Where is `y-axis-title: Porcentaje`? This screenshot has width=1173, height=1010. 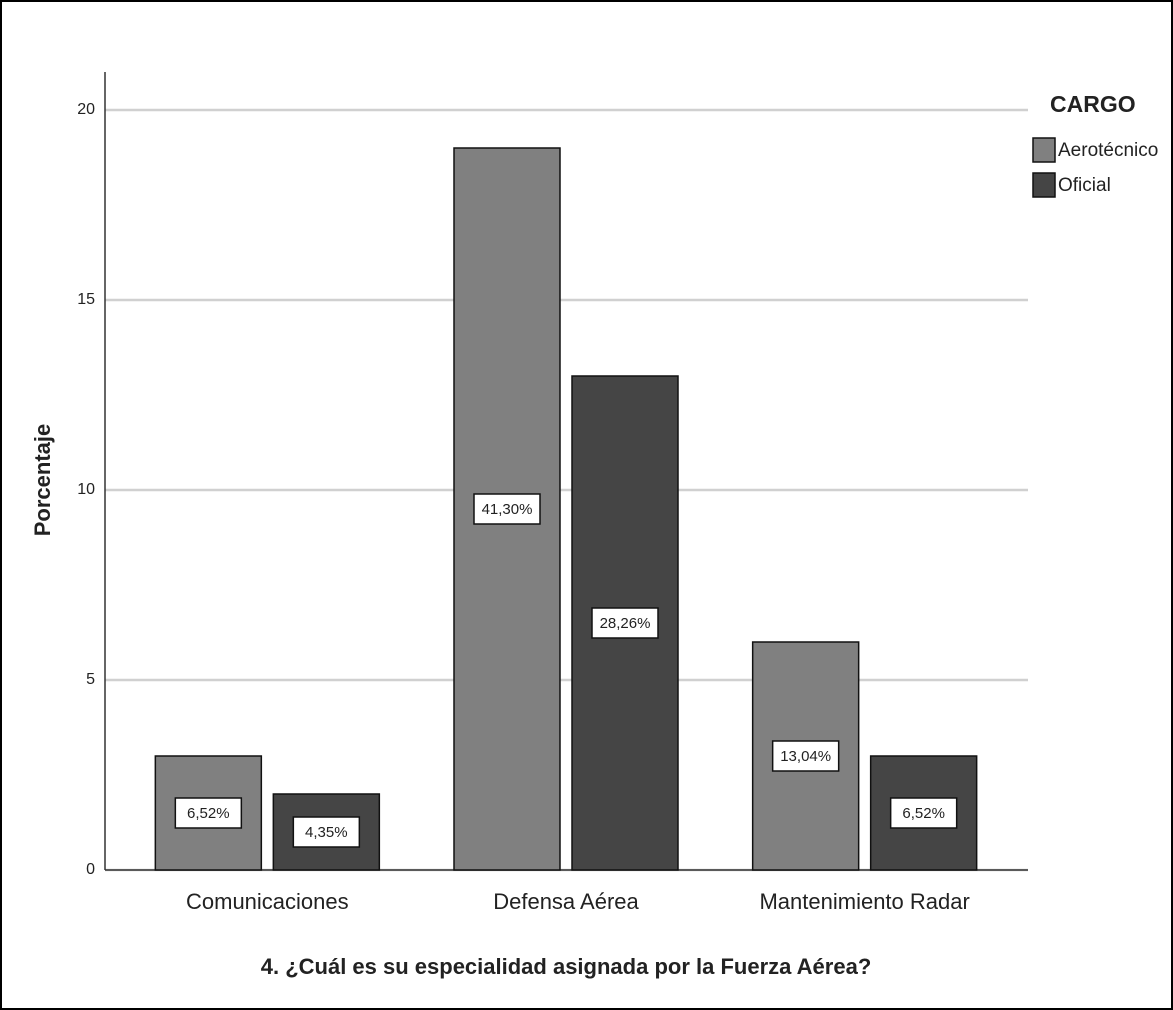
y-axis-title: Porcentaje is located at coordinates (42, 480).